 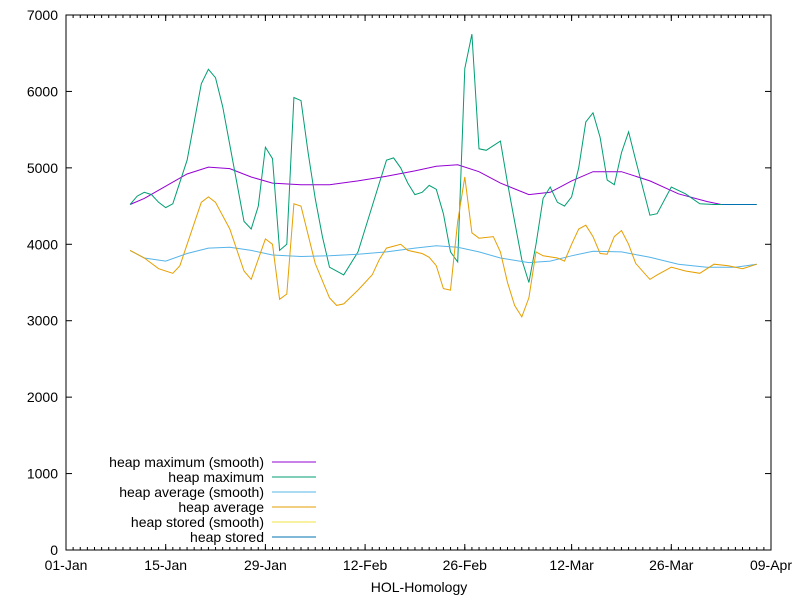 I want to click on x-tick-label: 26-Feb, so click(x=465, y=565).